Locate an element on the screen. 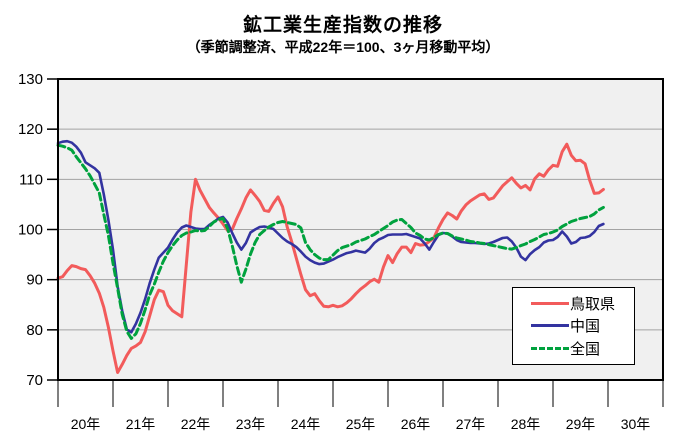  legend-item-chugoku: 中国 is located at coordinates (582, 326).